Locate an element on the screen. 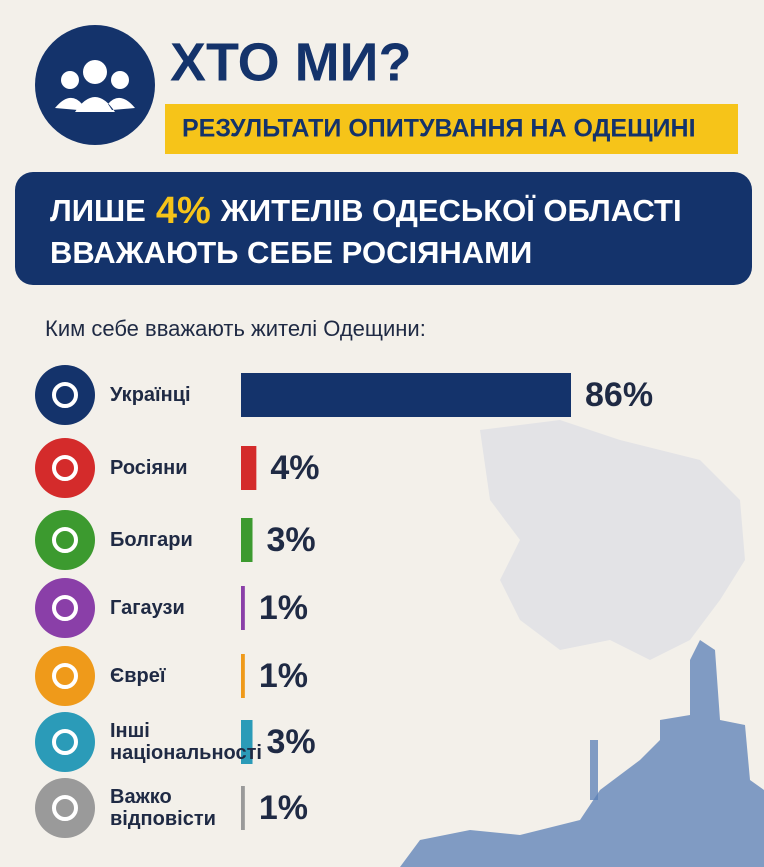 The width and height of the screenshot is (764, 867). subtitle-band is located at coordinates (451, 129).